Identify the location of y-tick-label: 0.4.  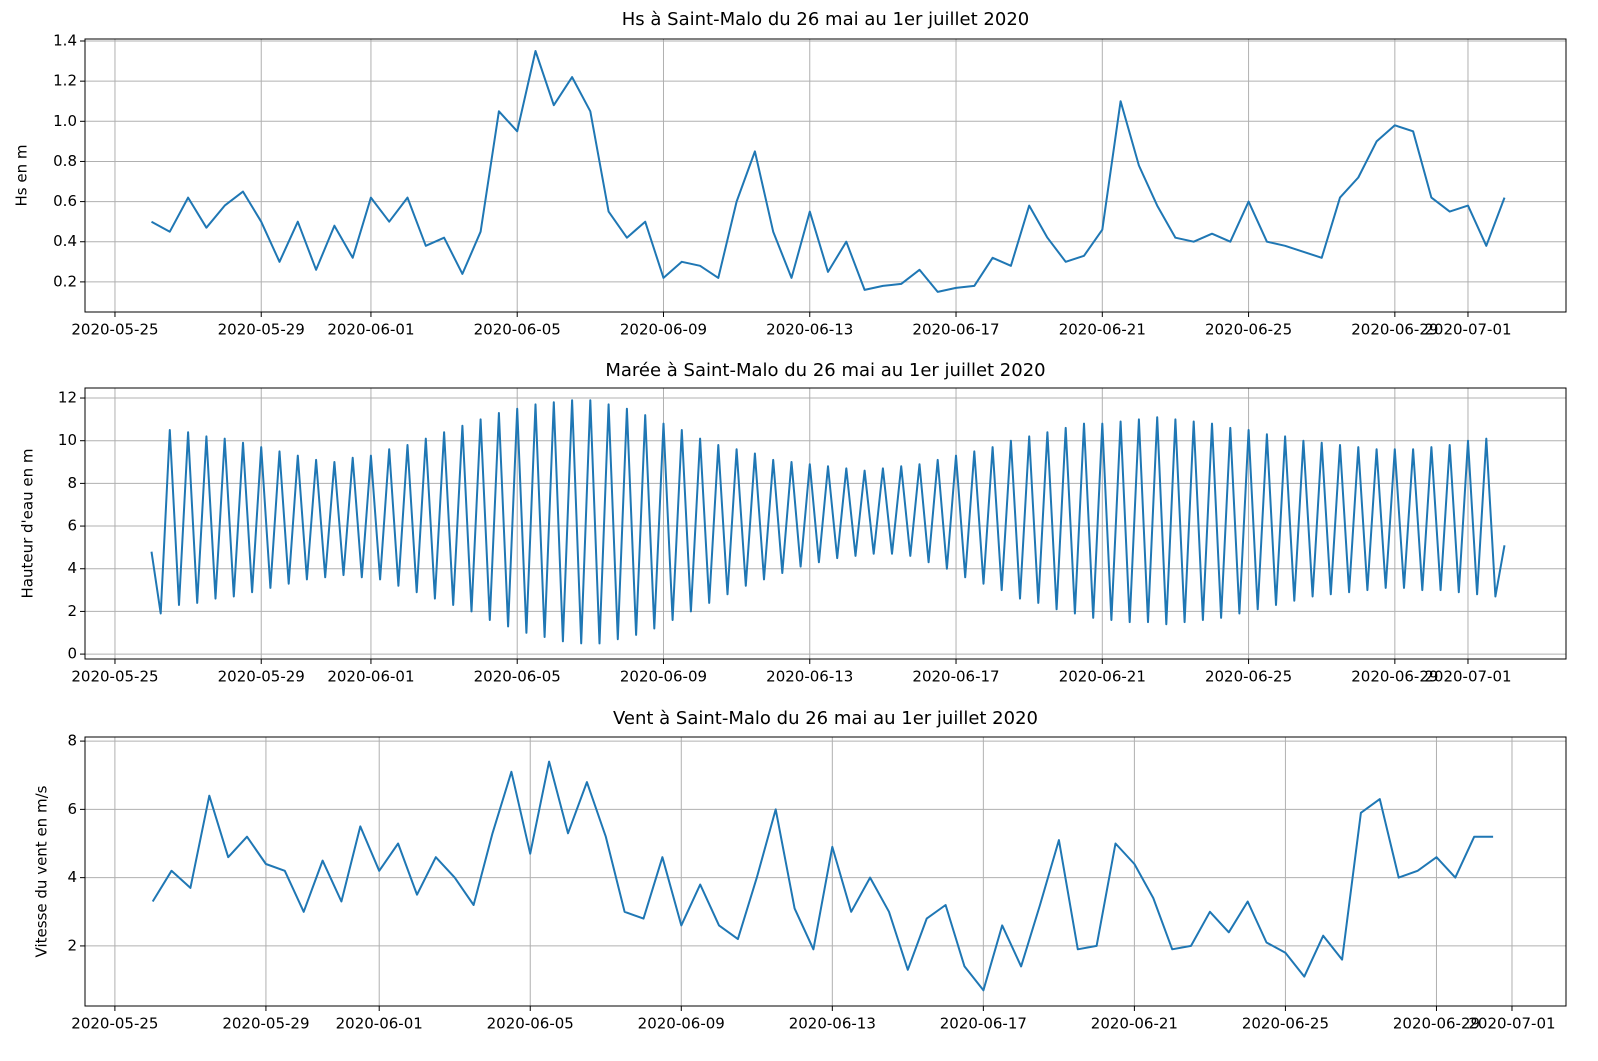
(65, 241).